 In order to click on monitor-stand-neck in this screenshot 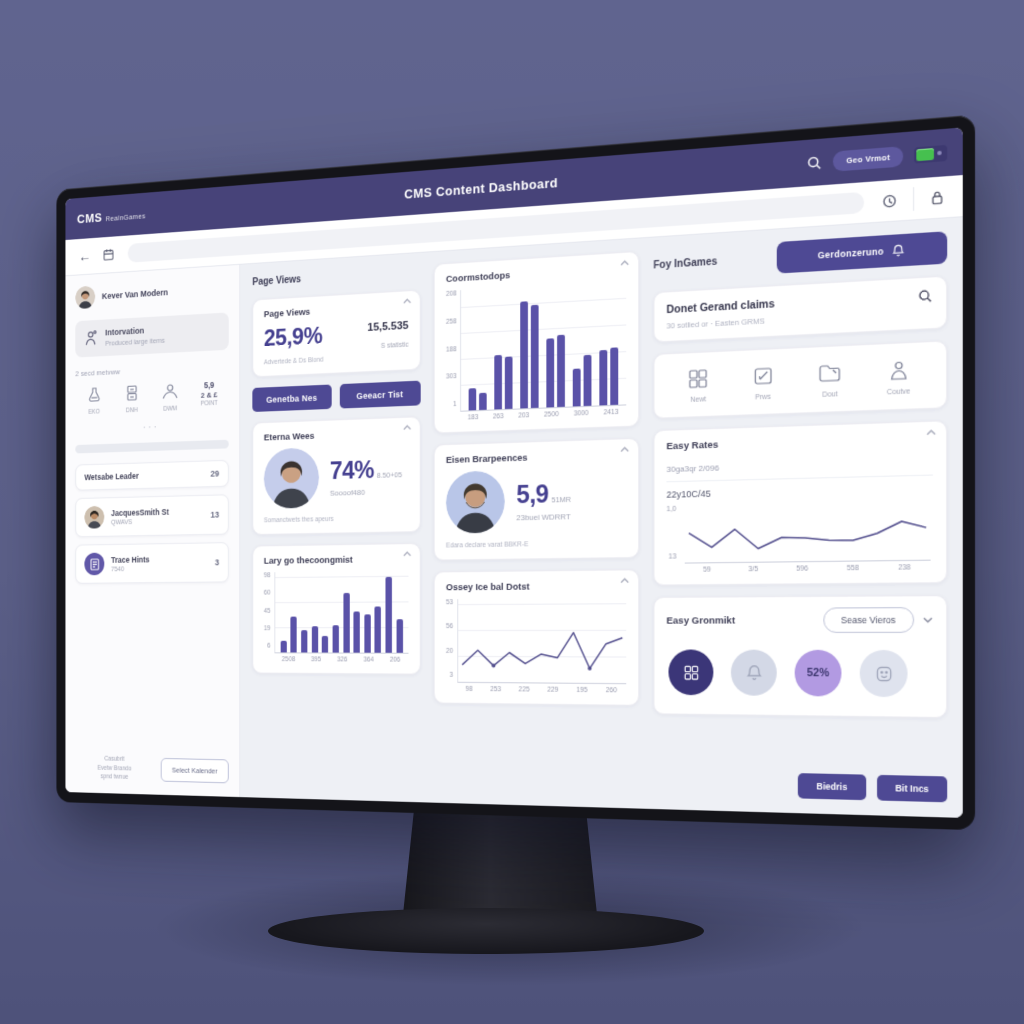, I will do `click(500, 868)`.